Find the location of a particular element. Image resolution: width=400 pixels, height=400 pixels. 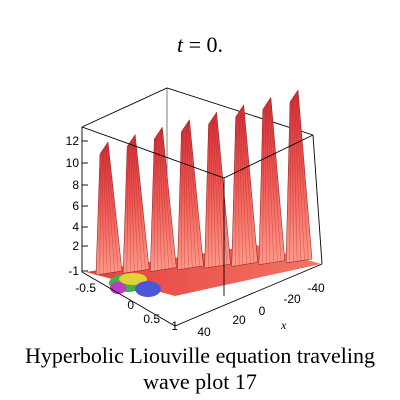

y-axis: -0.5 0 0.5 1 is located at coordinates (126, 307).